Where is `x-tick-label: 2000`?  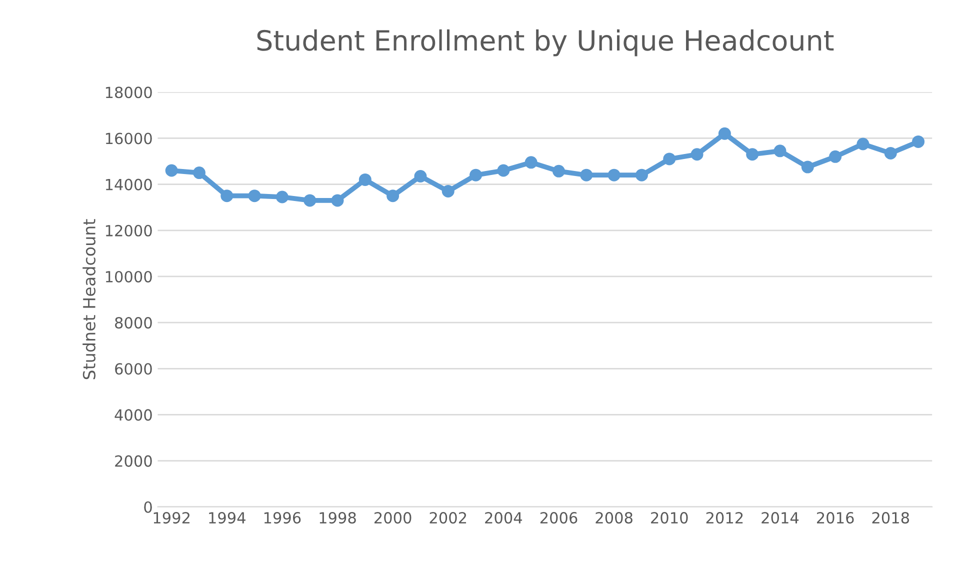 x-tick-label: 2000 is located at coordinates (393, 518).